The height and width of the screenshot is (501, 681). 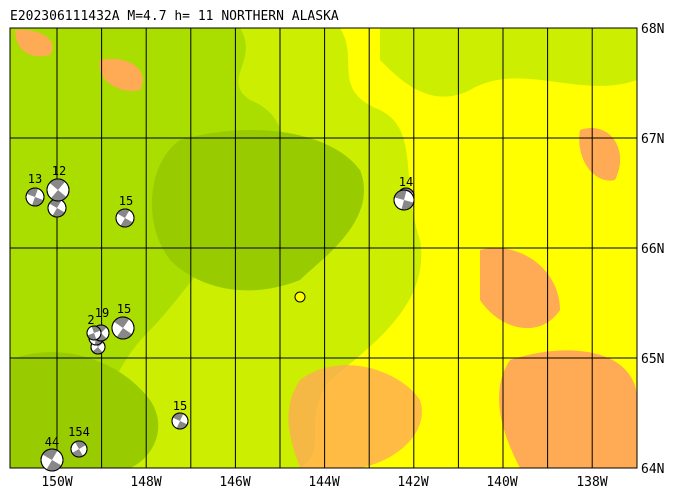 What do you see at coordinates (652, 359) in the screenshot?
I see `lat-label: 65N` at bounding box center [652, 359].